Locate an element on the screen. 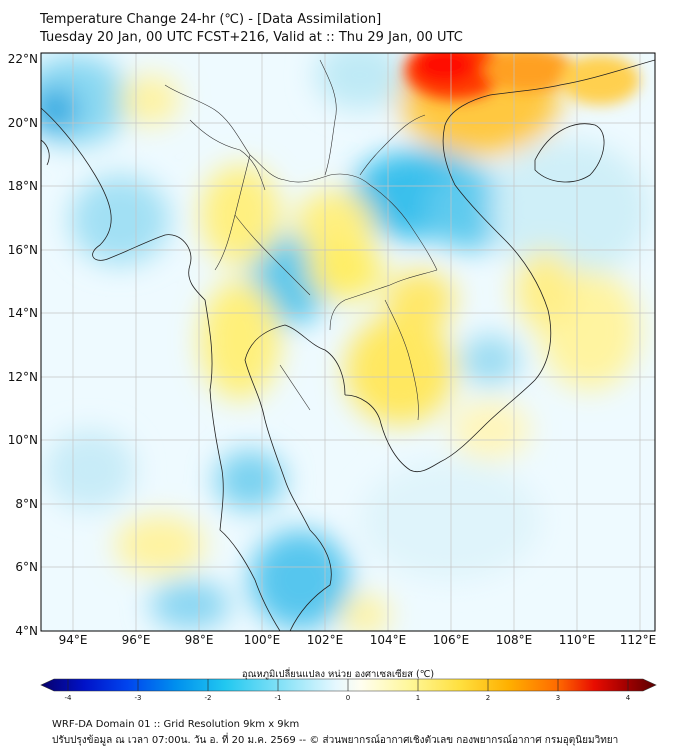 This screenshot has height=756, width=676. lat-label: 12°N is located at coordinates (22, 377).